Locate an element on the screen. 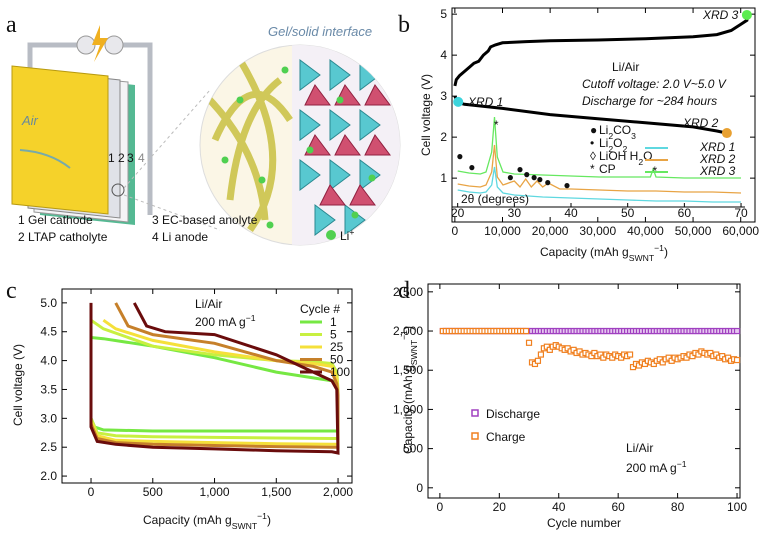 The width and height of the screenshot is (769, 535). legend-symbol: • is located at coordinates (592, 143).